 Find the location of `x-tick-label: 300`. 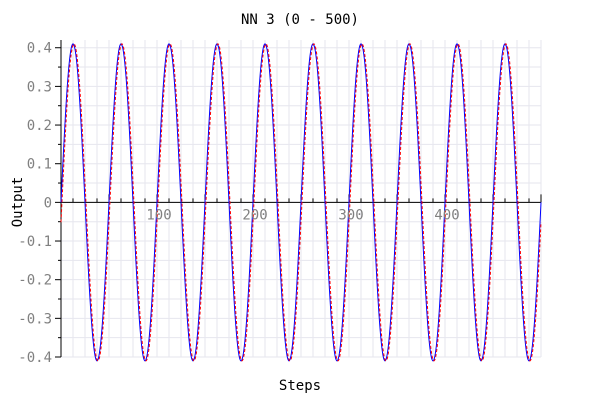

x-tick-label: 300 is located at coordinates (350, 215).